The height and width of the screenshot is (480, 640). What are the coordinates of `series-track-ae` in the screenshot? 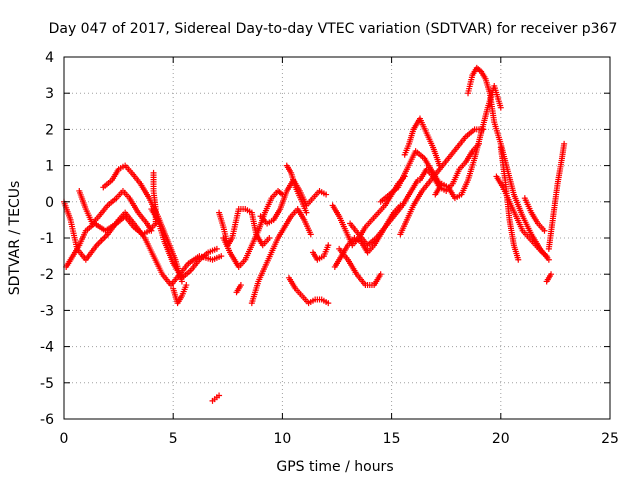 It's located at (556, 196).